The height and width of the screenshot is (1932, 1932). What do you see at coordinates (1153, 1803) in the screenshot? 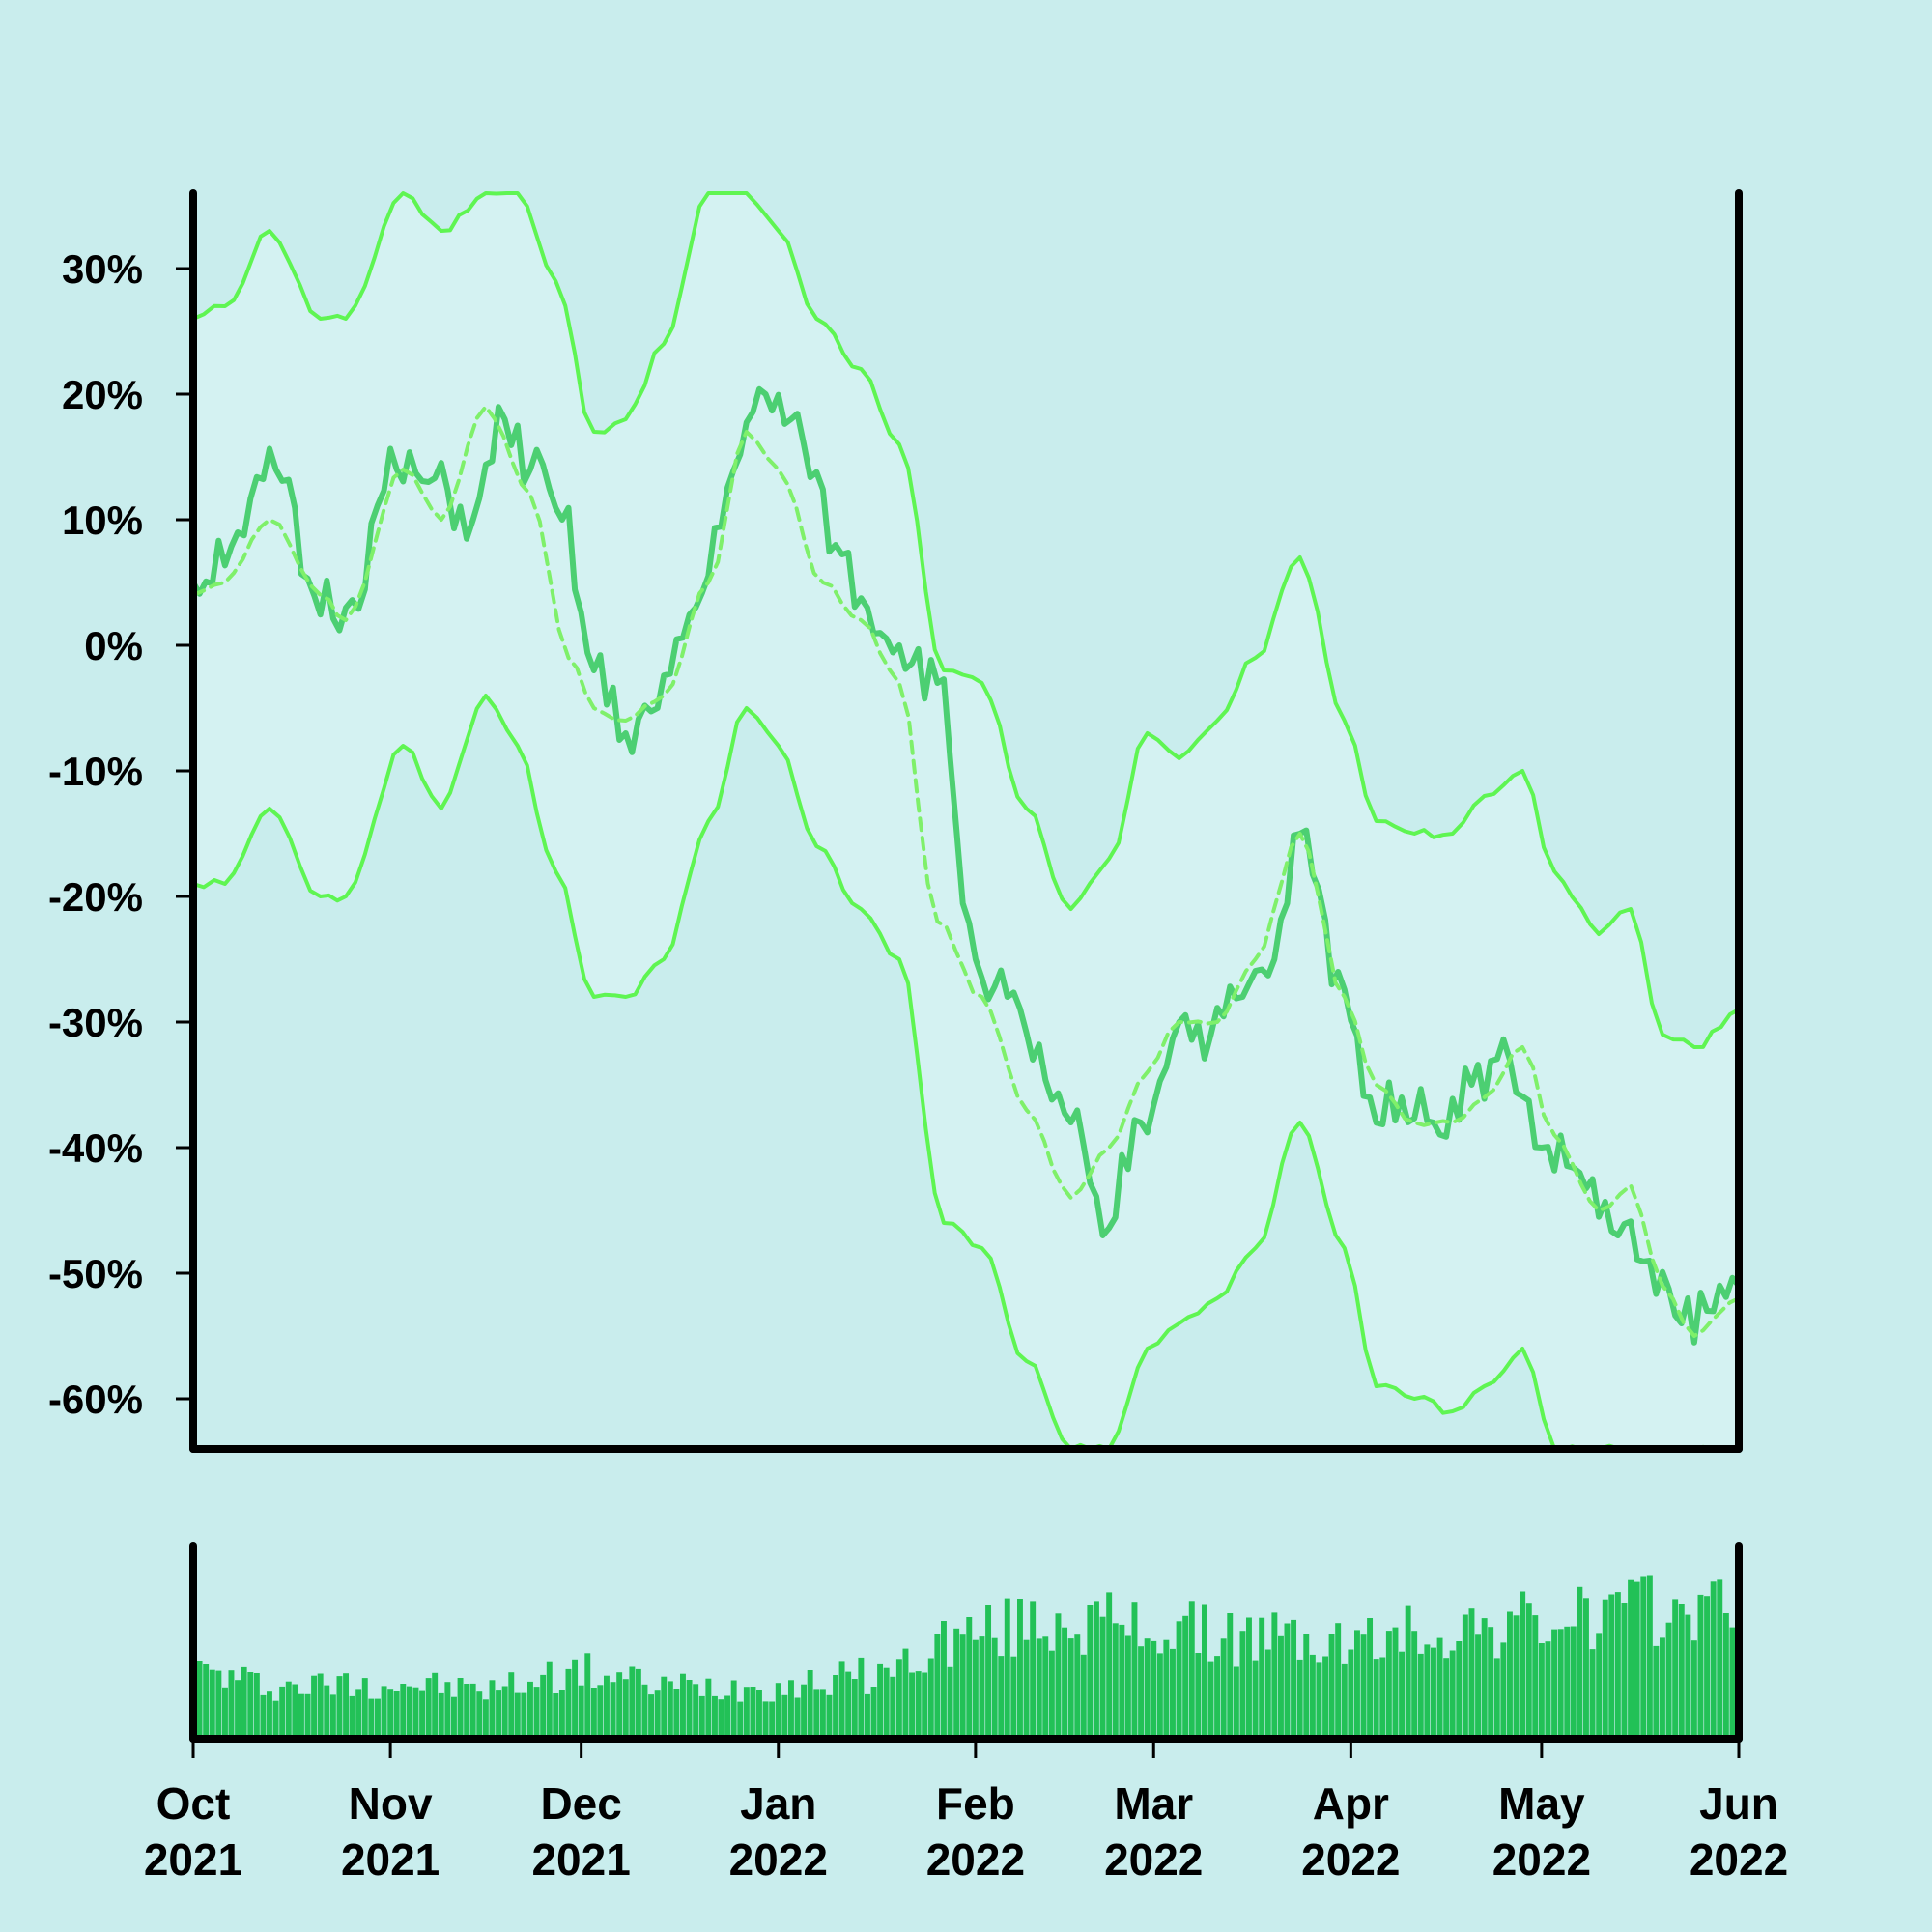
I see `x-tick-label-month: Mar` at bounding box center [1153, 1803].